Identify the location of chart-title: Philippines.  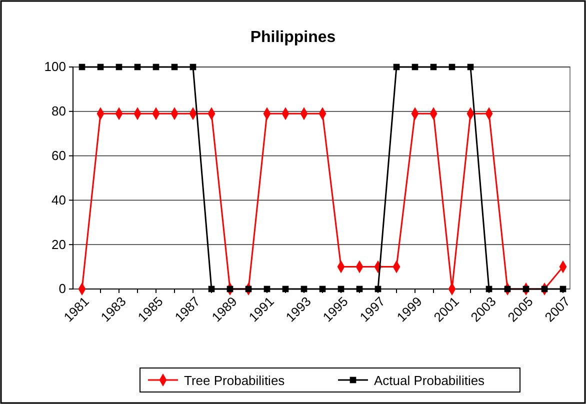
(293, 37).